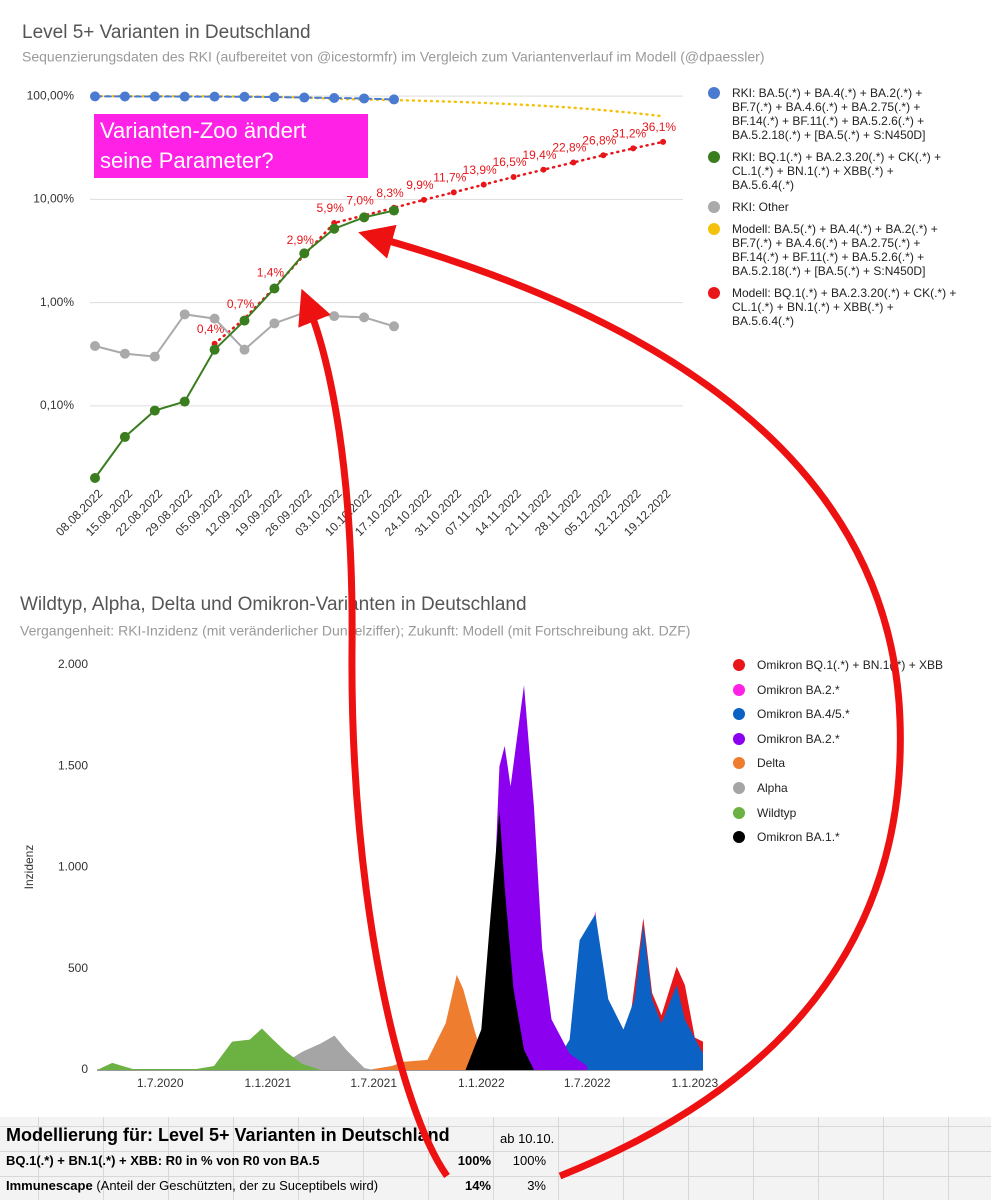 This screenshot has height=1200, width=991. Describe the element at coordinates (850, 665) in the screenshot. I see `legend-label: Omikron BQ.1(.*) + BN.1(.*) + XBB` at that location.